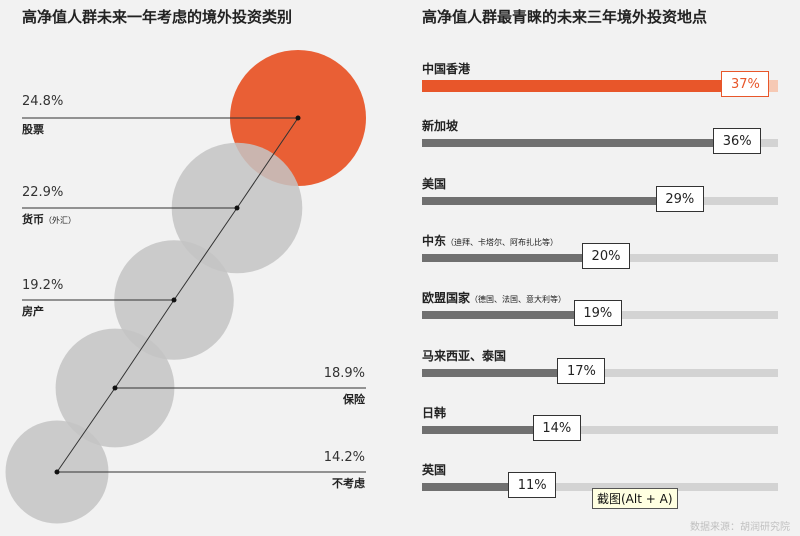 The width and height of the screenshot is (800, 536). I want to click on destination-label-3: 中东（迪拜、卡塔尔、阿布扎比等）, so click(490, 241).